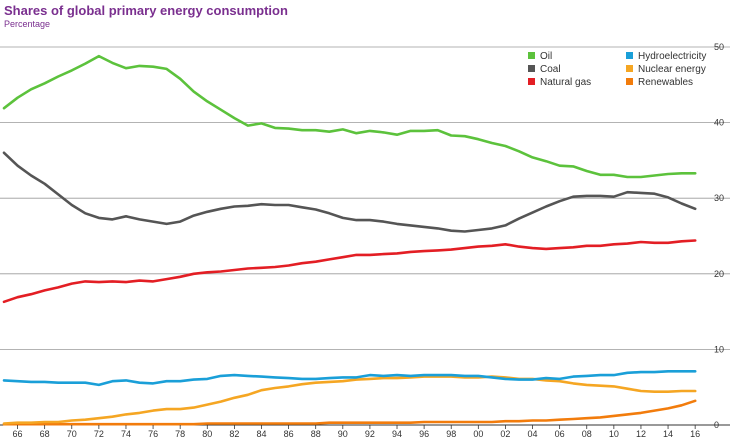 The image size is (754, 442). Describe the element at coordinates (27, 24) in the screenshot. I see `chart-subtitle: Percentage` at that location.